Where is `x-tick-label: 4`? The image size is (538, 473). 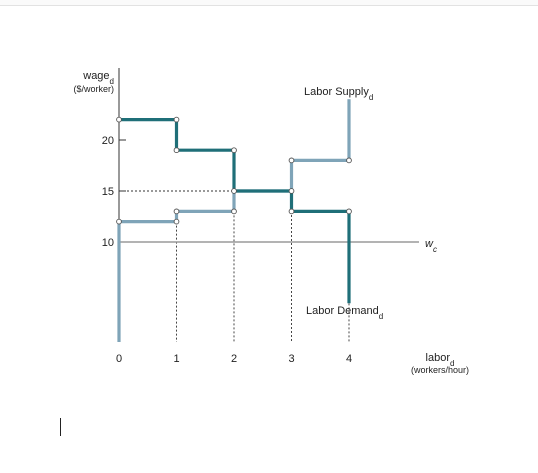
x-tick-label: 4 is located at coordinates (349, 359).